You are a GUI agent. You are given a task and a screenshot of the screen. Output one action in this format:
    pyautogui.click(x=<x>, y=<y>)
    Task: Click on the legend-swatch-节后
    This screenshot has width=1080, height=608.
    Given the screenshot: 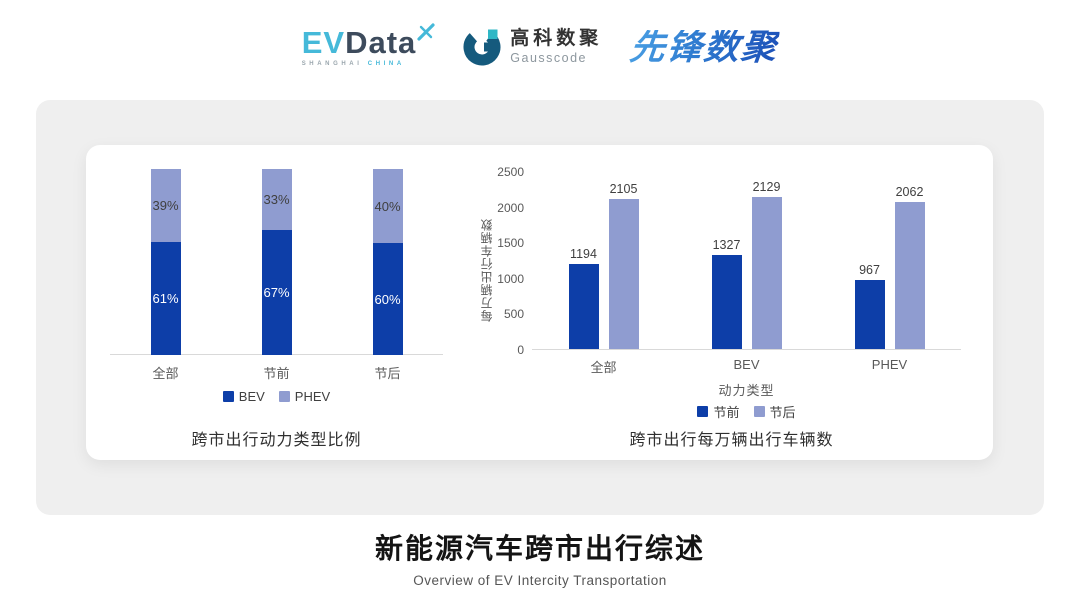 What is the action you would take?
    pyautogui.click(x=759, y=411)
    